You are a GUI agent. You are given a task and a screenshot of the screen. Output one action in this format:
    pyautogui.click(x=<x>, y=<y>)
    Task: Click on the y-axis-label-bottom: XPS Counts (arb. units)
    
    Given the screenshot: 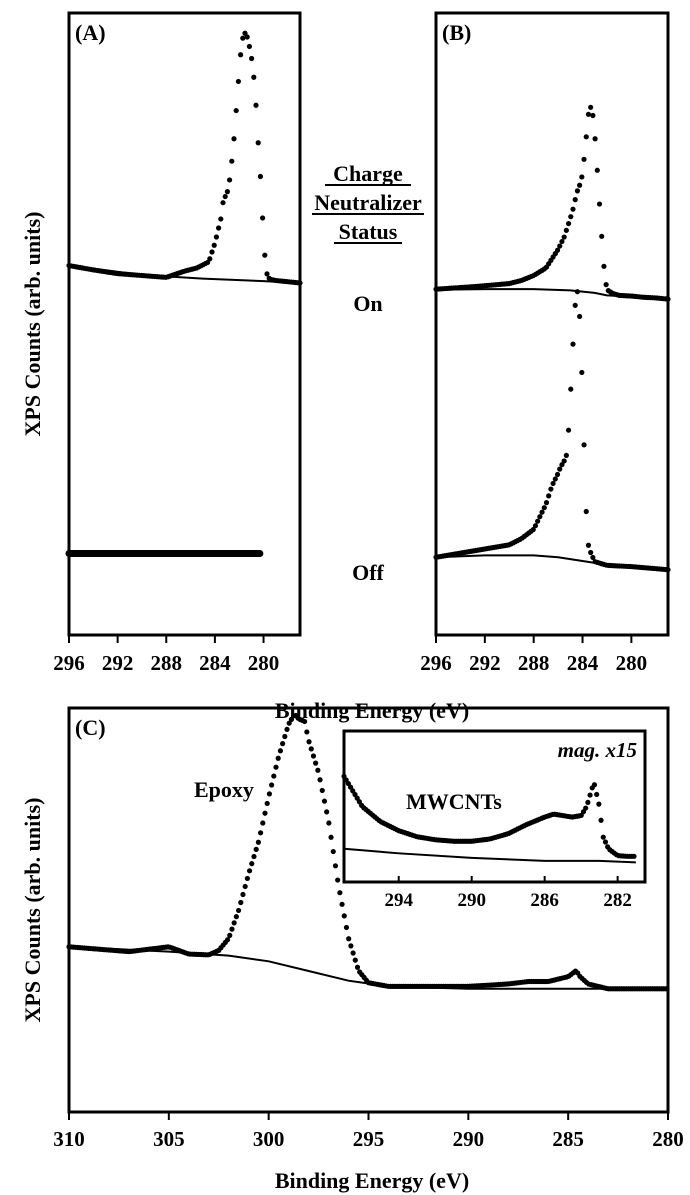 What is the action you would take?
    pyautogui.click(x=32, y=910)
    